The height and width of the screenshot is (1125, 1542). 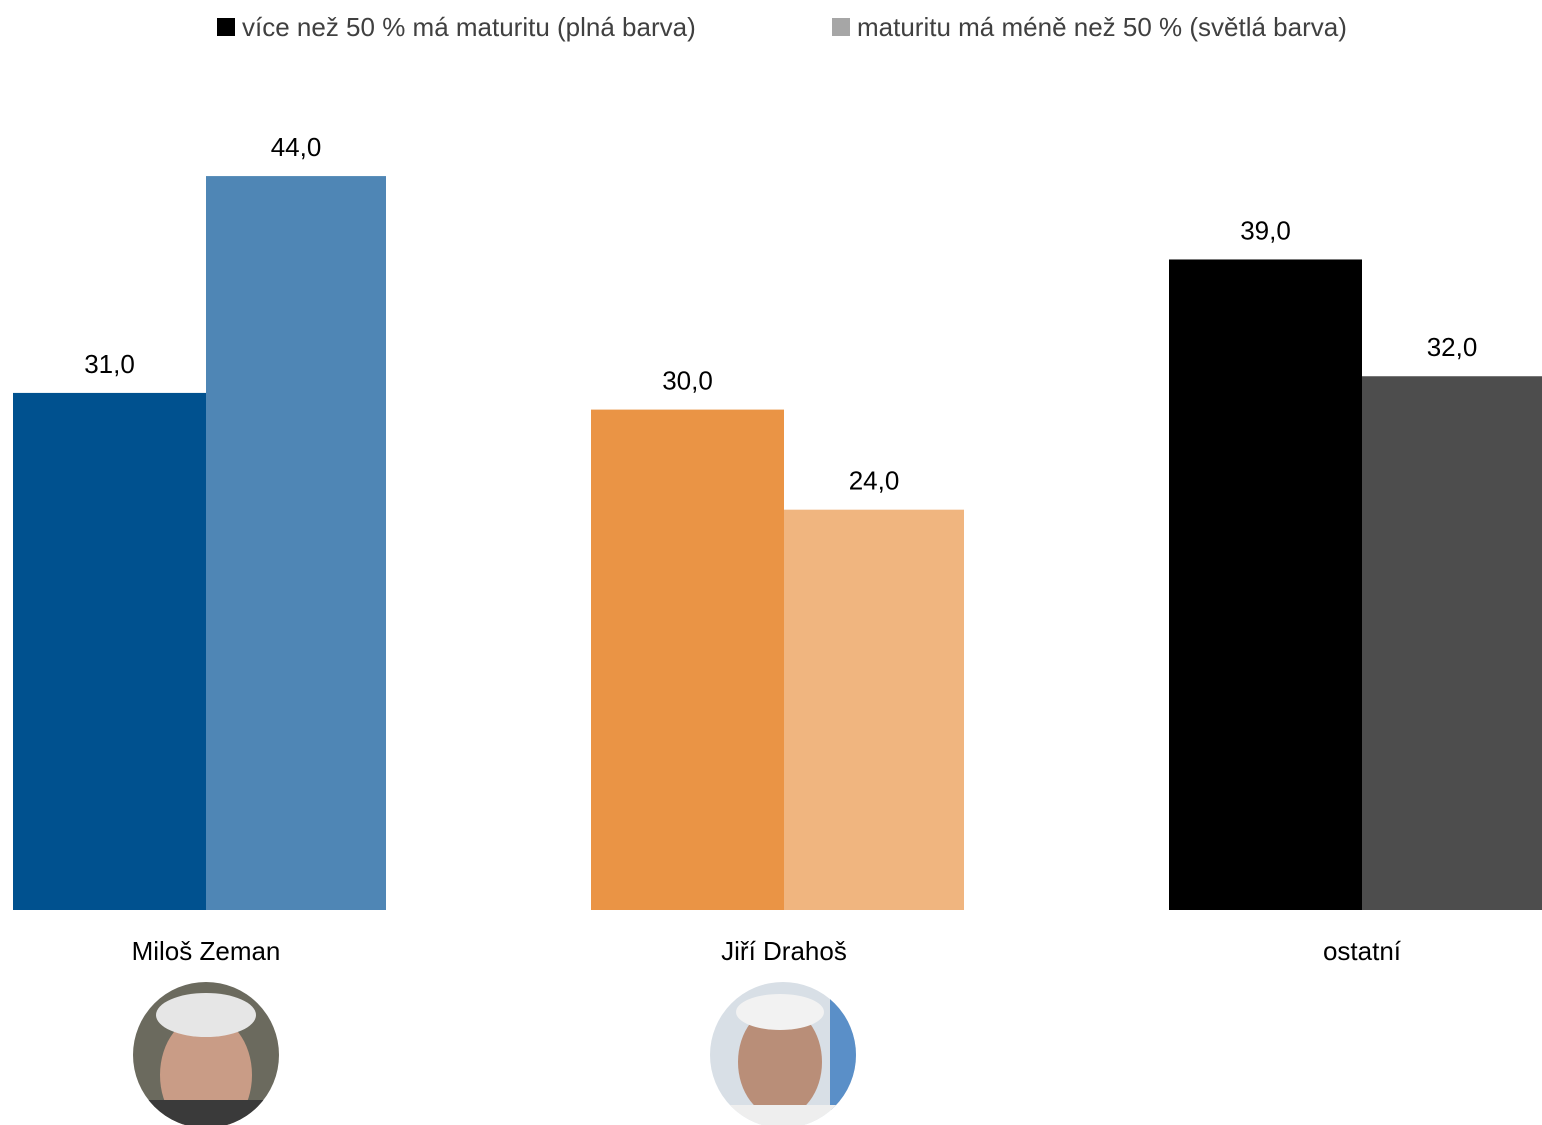 What do you see at coordinates (1265, 230) in the screenshot?
I see `data-label: 39,0` at bounding box center [1265, 230].